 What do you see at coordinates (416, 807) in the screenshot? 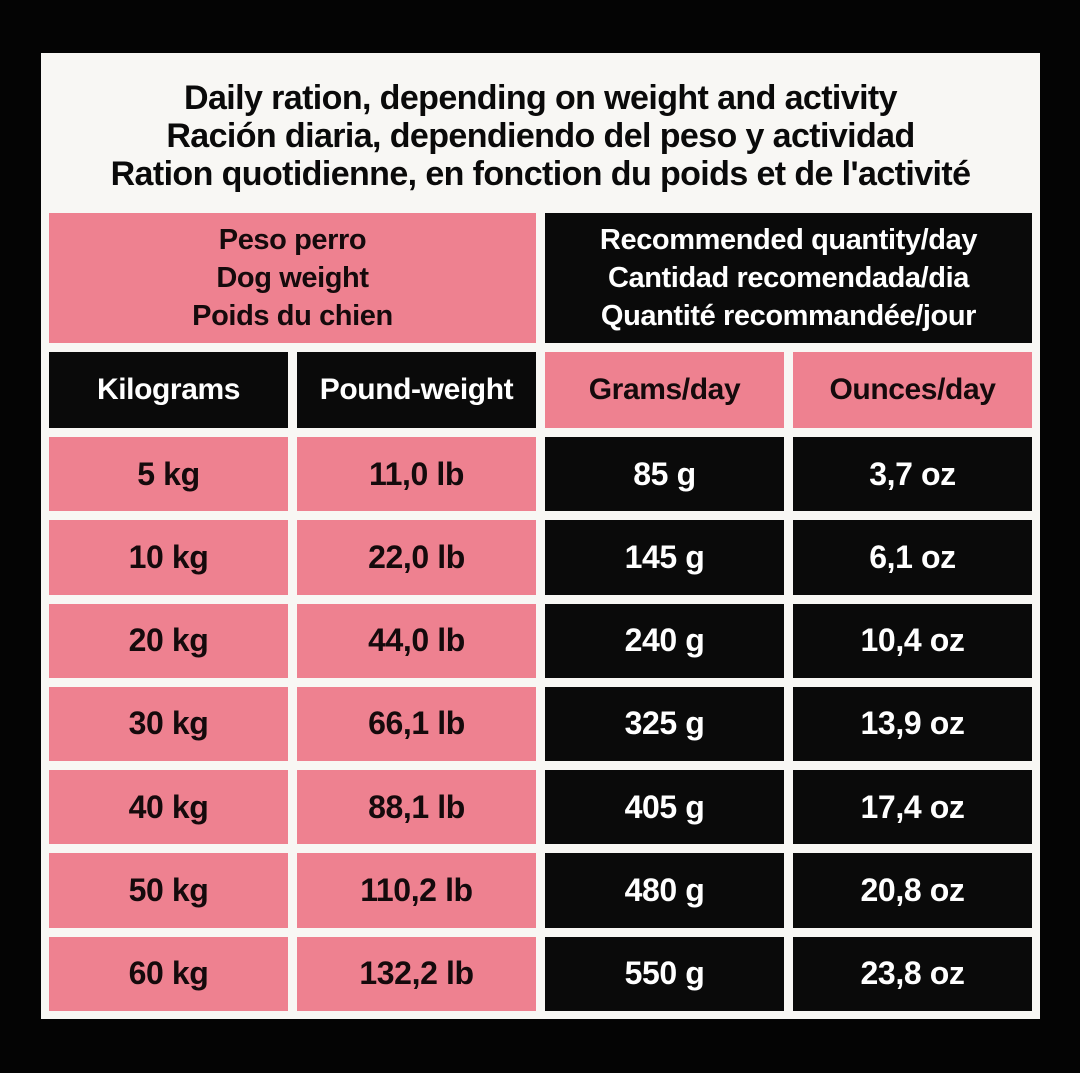
I see `cell-lb: 88,1 lb` at bounding box center [416, 807].